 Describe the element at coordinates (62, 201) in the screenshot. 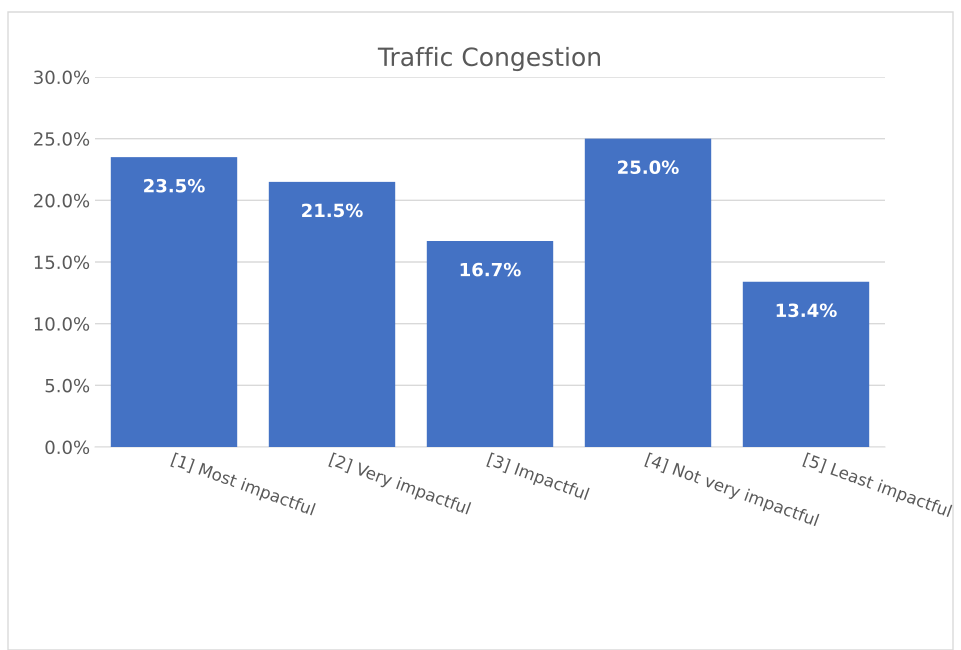

I see `y-tick-label: 20.0%` at that location.